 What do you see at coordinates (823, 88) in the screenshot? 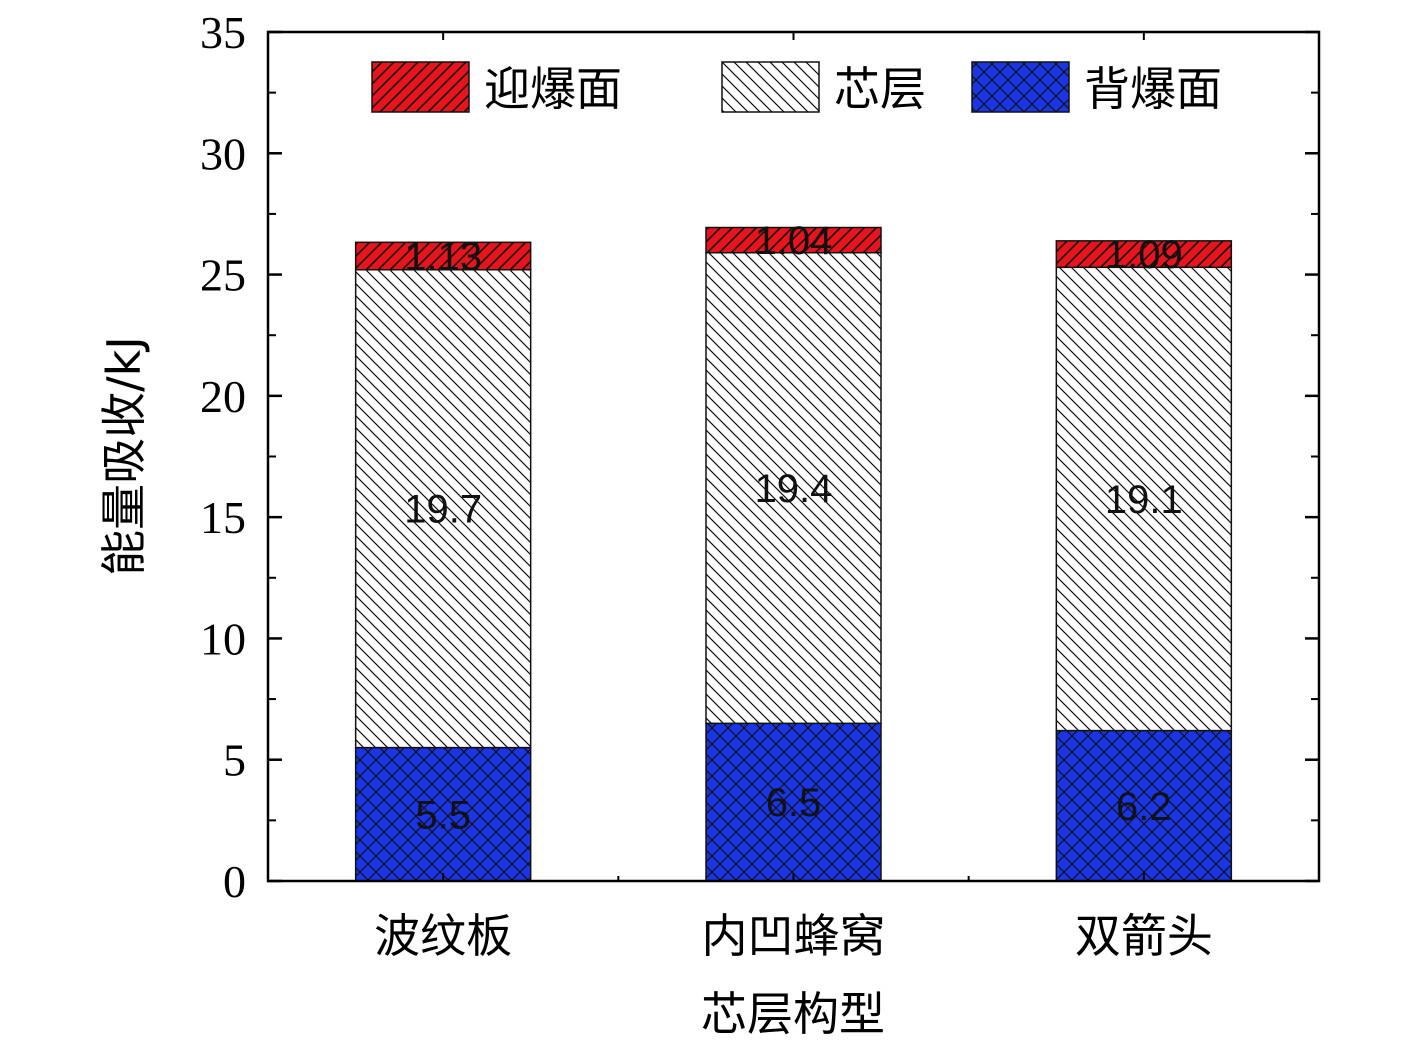
I see `legend-item: 芯层` at bounding box center [823, 88].